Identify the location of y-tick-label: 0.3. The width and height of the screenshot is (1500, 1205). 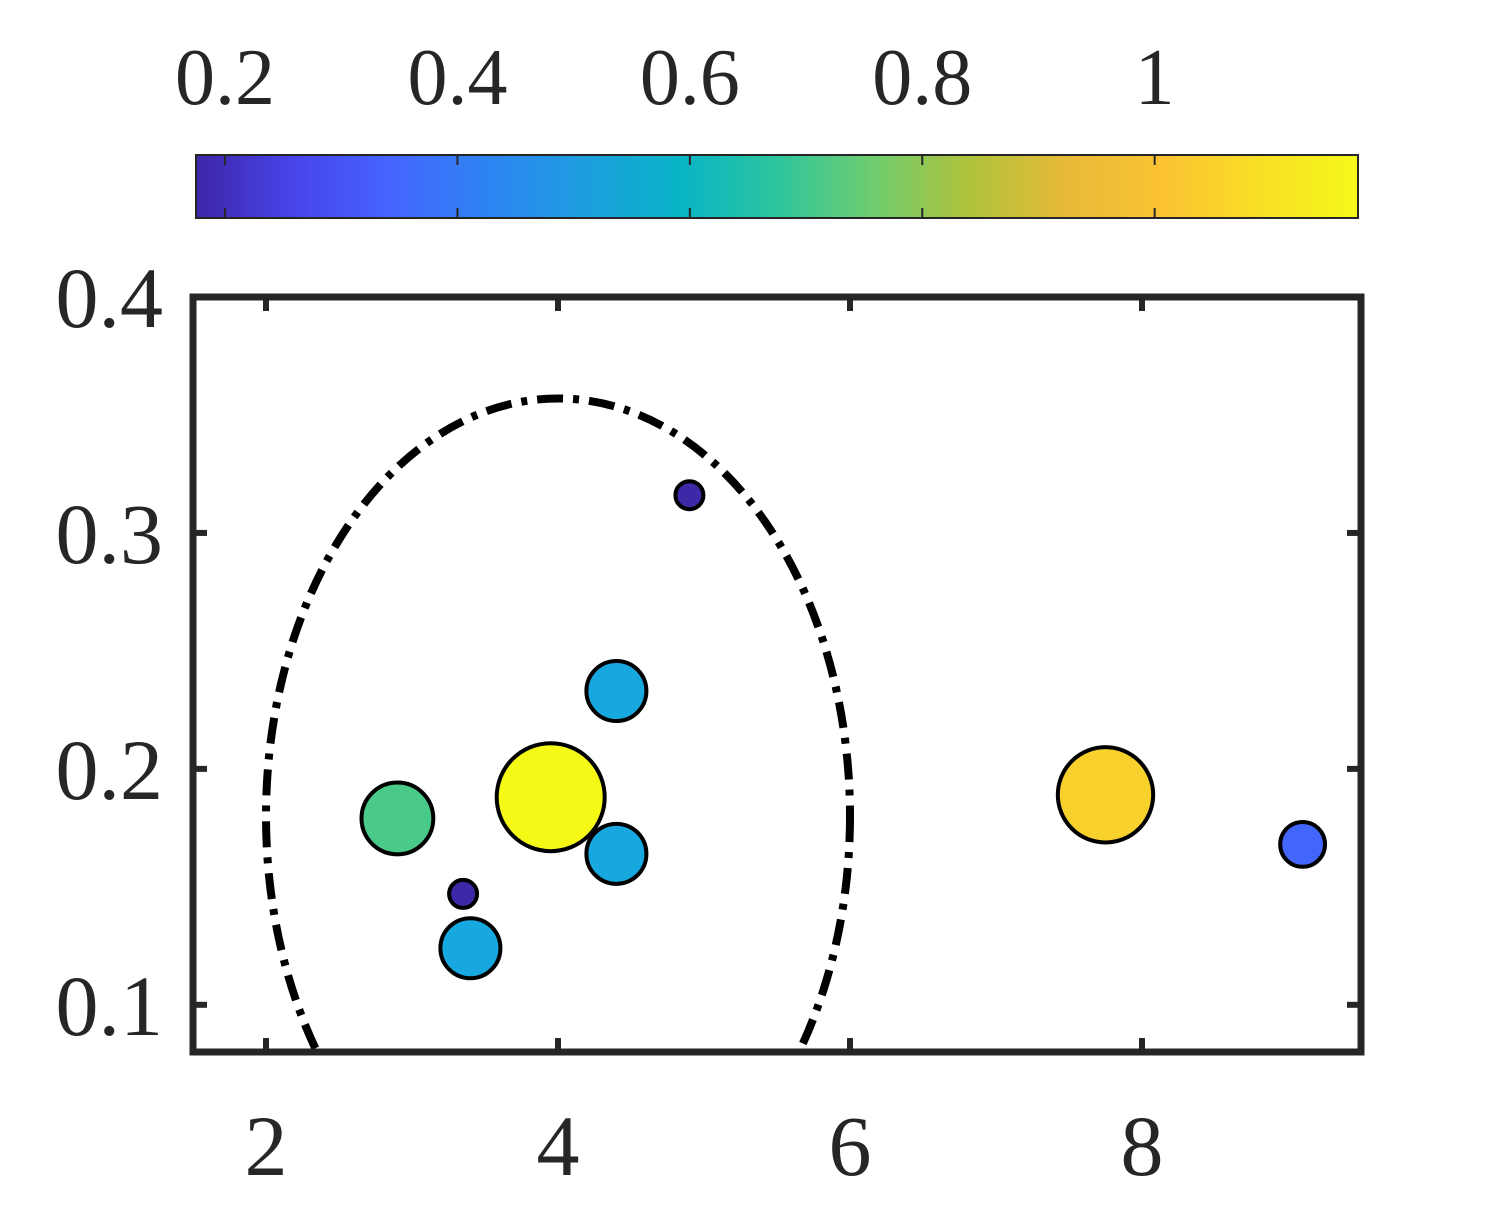
(110, 534).